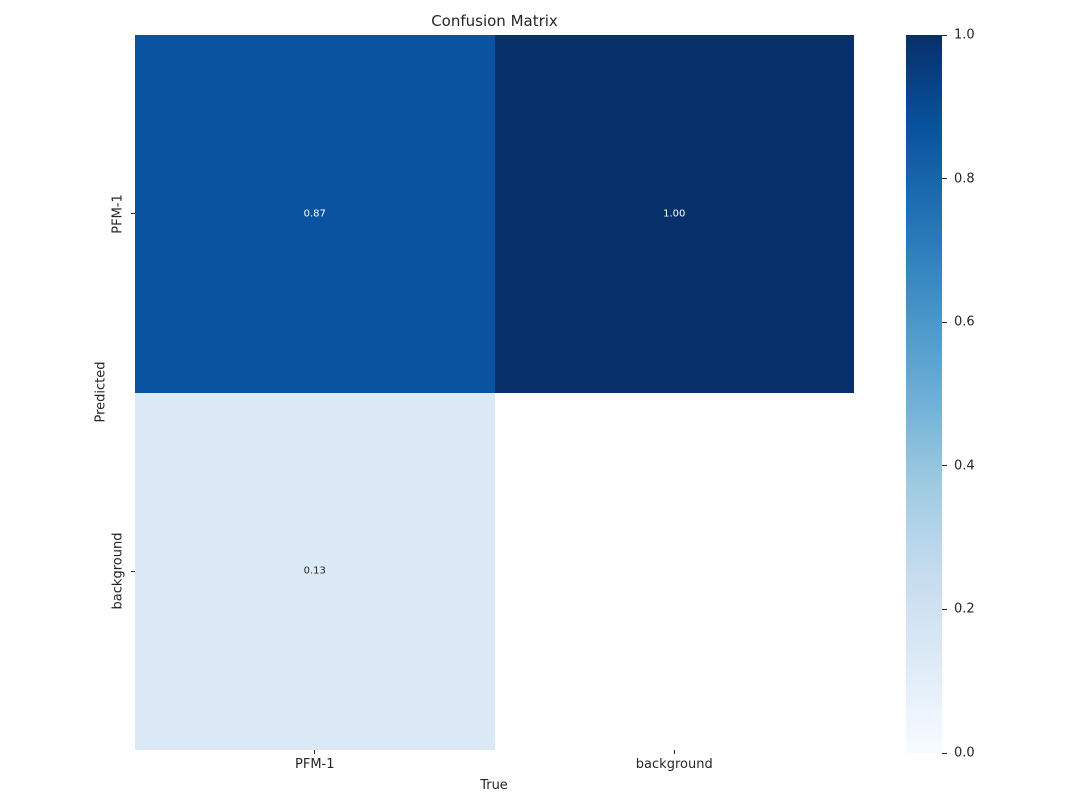 Image resolution: width=1080 pixels, height=810 pixels. What do you see at coordinates (964, 753) in the screenshot?
I see `colorbar-tick-label-0.0: 0.0` at bounding box center [964, 753].